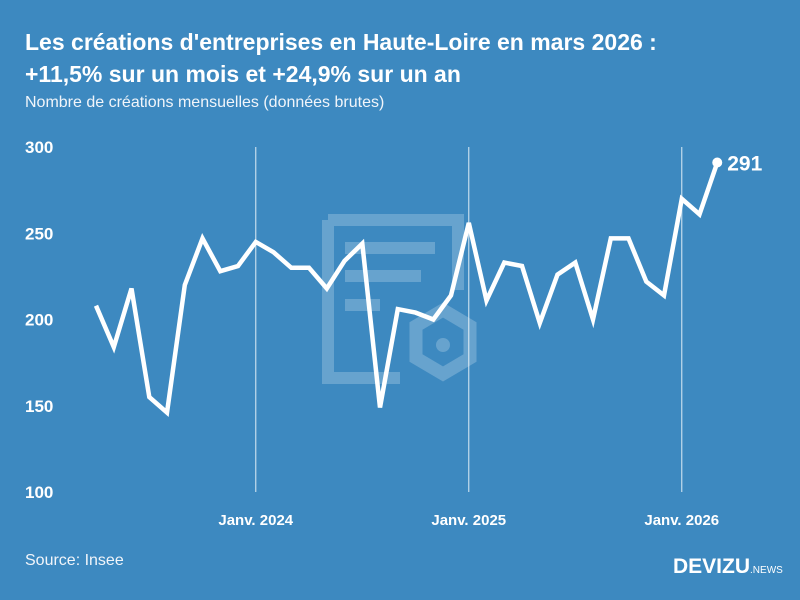 This screenshot has height=600, width=800. Describe the element at coordinates (39, 406) in the screenshot. I see `y-tick-label: 150` at that location.